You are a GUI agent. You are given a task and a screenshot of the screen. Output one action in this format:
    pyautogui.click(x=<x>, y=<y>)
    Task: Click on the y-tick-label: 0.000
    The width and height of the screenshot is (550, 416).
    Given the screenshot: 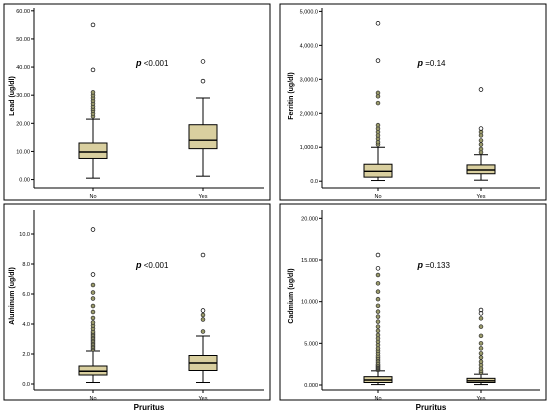 What is the action you would take?
    pyautogui.click(x=311, y=386)
    